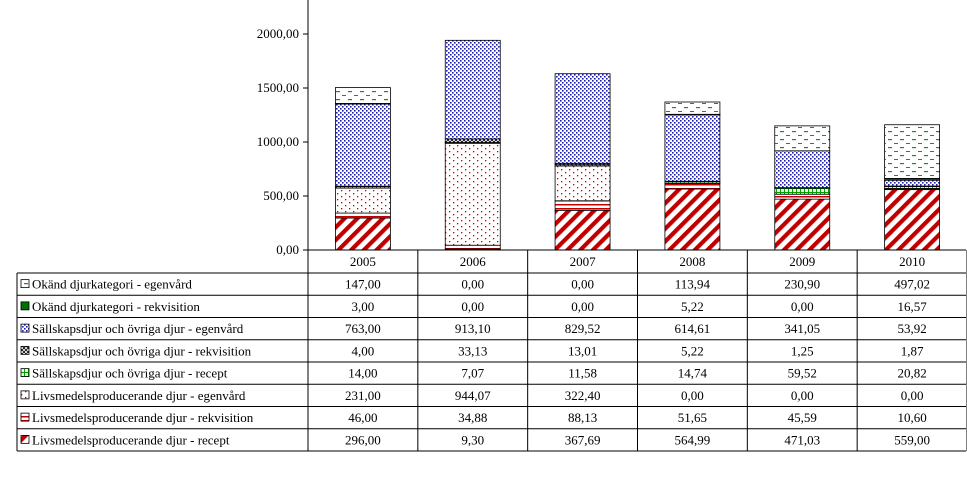  What do you see at coordinates (473, 261) in the screenshot?
I see `category-label: 2006` at bounding box center [473, 261].